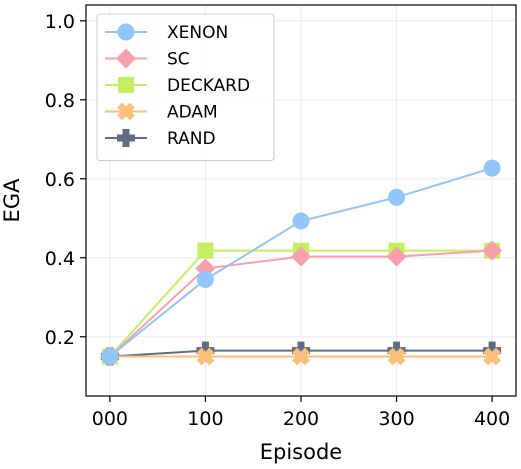 This screenshot has height=469, width=521. What do you see at coordinates (166, 33) in the screenshot?
I see `legend-item-xenon: XENON` at bounding box center [166, 33].